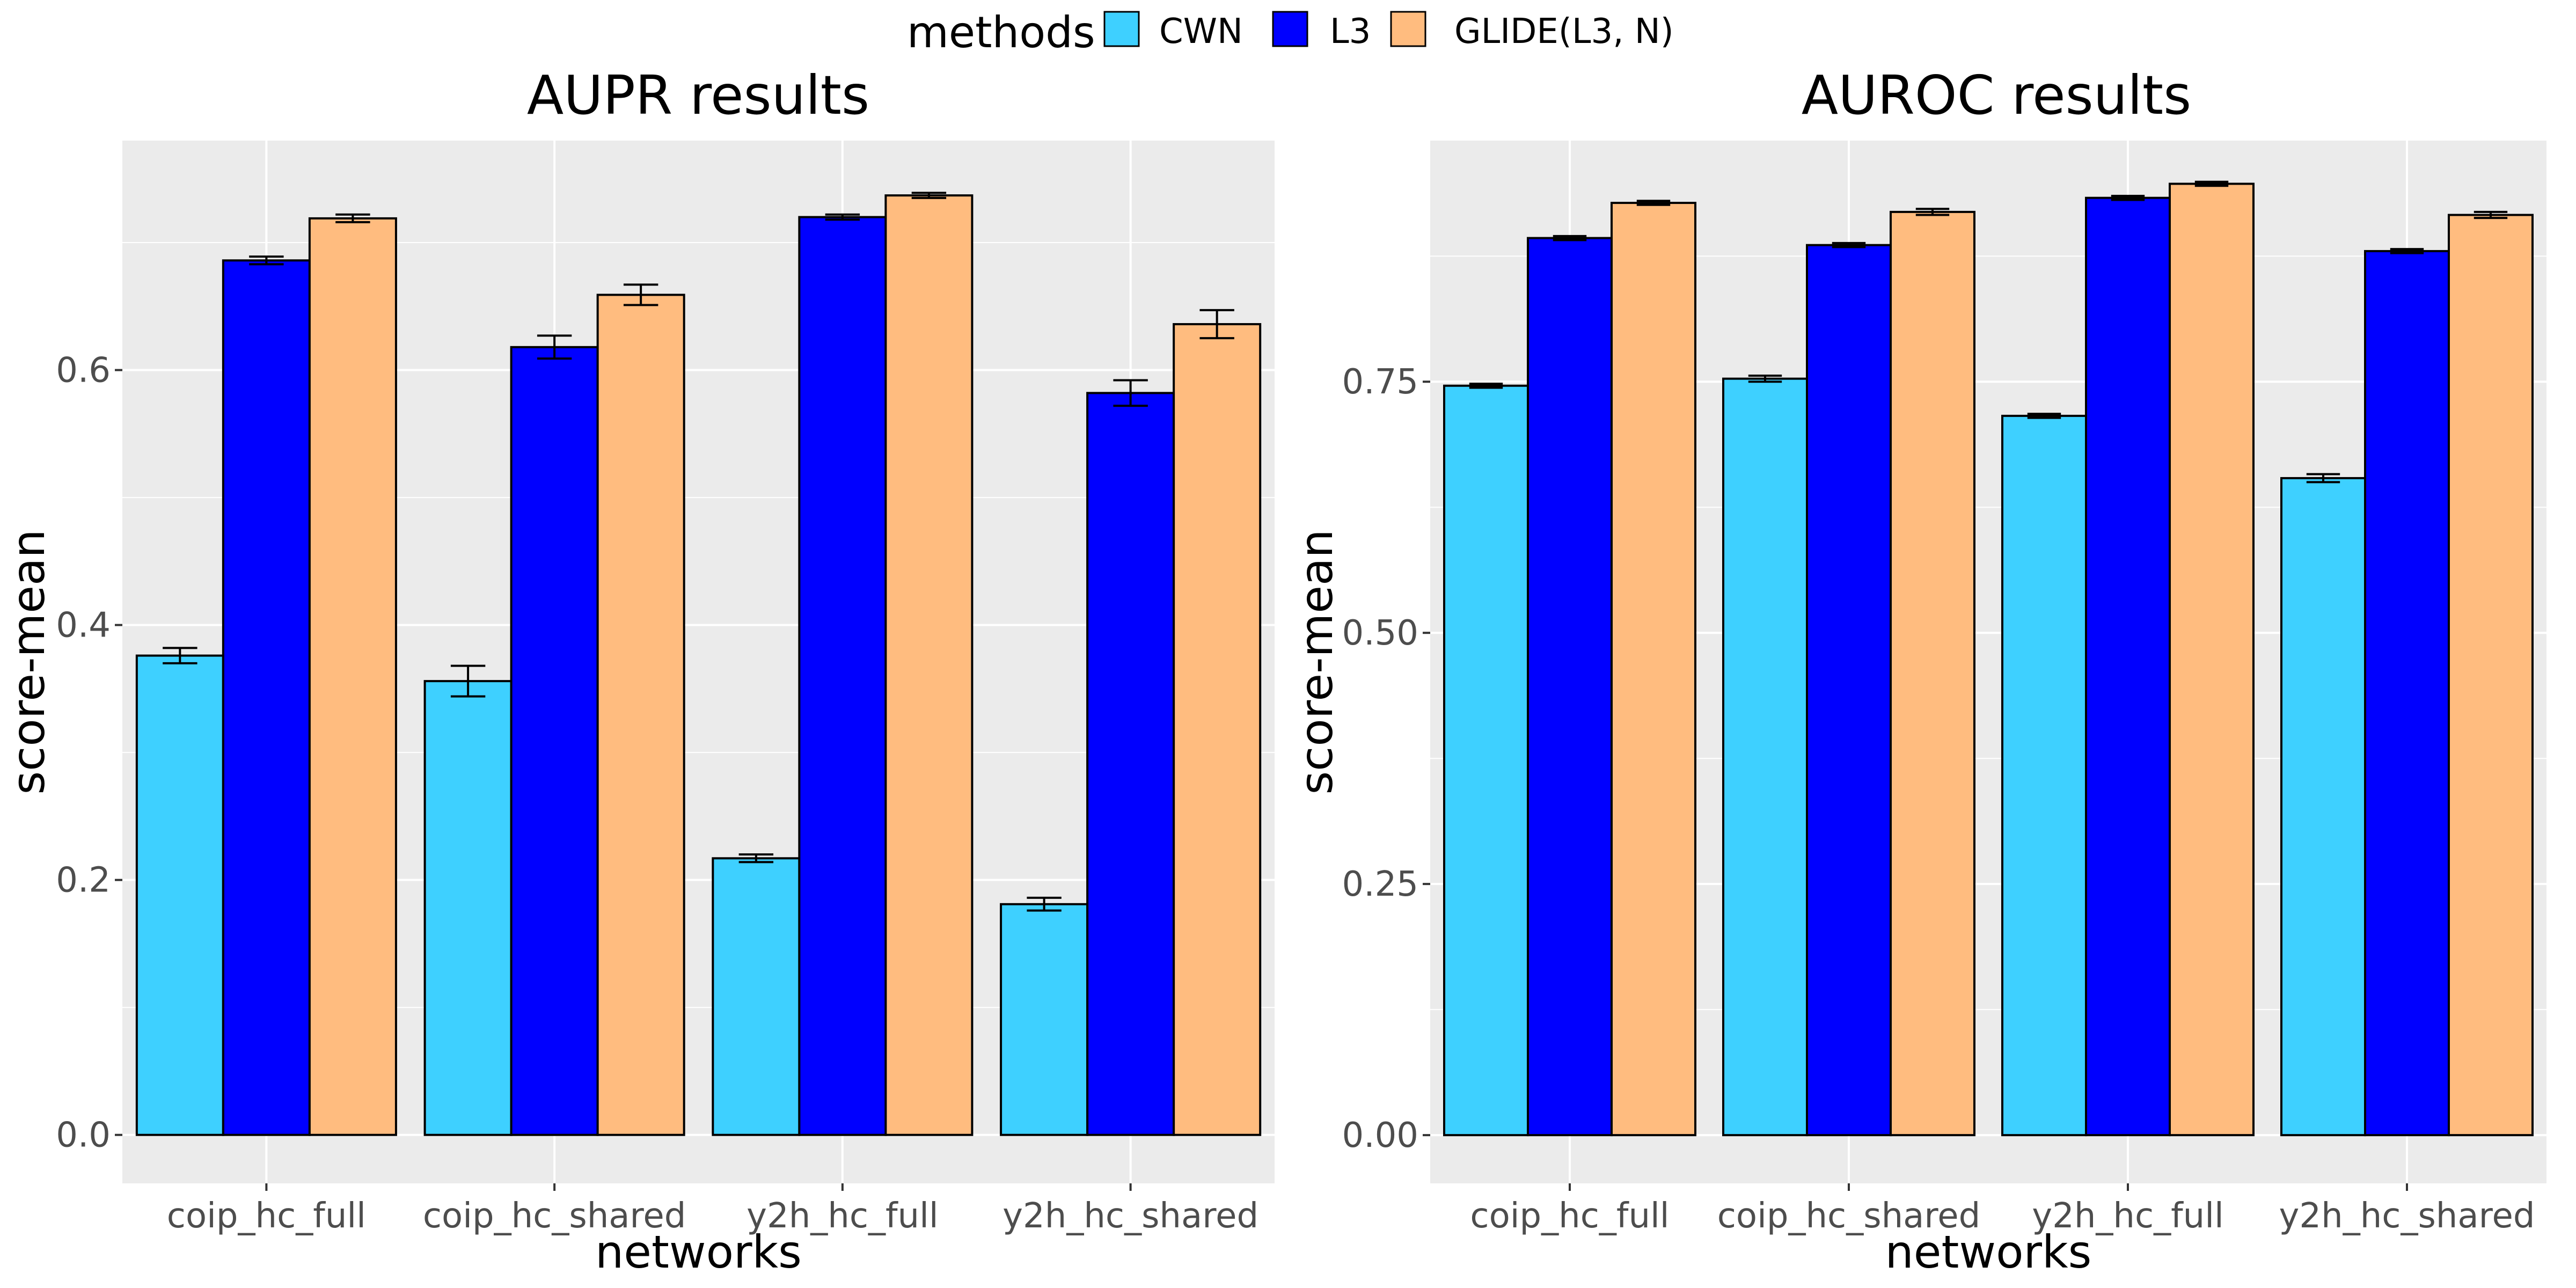 This screenshot has height=1288, width=2576. Describe the element at coordinates (83, 626) in the screenshot. I see `y-tick-label: 0.4` at that location.